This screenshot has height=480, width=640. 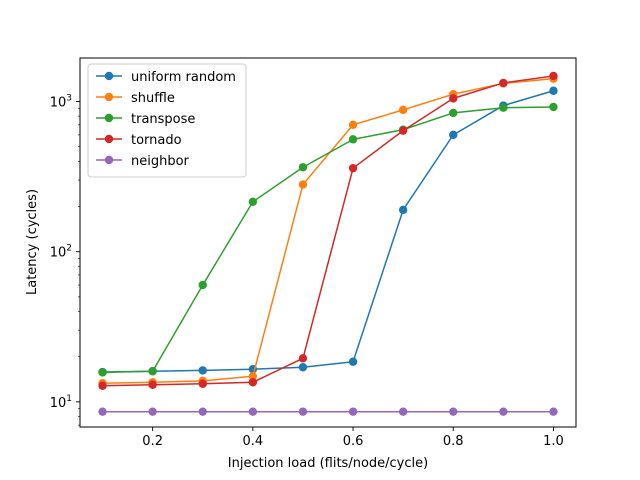 What do you see at coordinates (156, 140) in the screenshot?
I see `legend-label: tornado` at bounding box center [156, 140].